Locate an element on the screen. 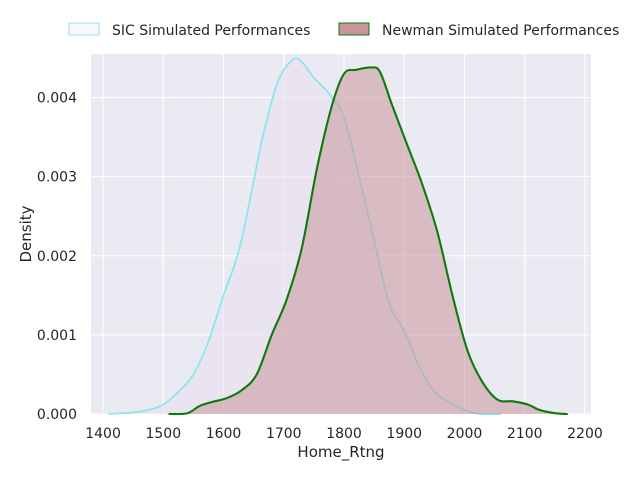 This screenshot has height=480, width=640. x-tick-label-1600: 1600 is located at coordinates (224, 434).